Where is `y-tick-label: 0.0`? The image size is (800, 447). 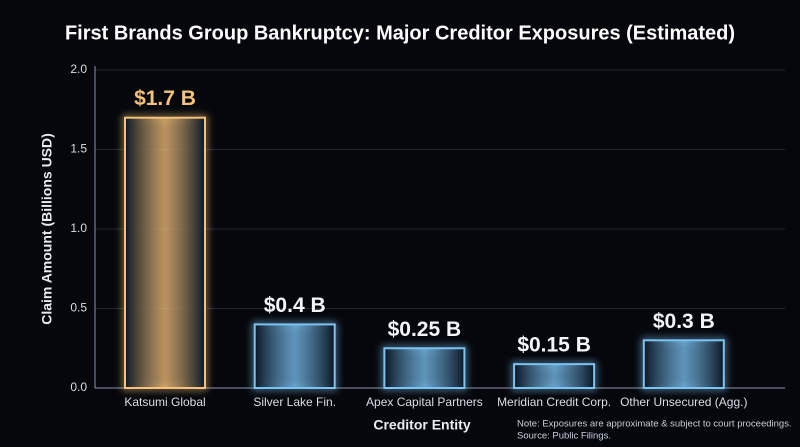 y-tick-label: 0.0 is located at coordinates (78, 387).